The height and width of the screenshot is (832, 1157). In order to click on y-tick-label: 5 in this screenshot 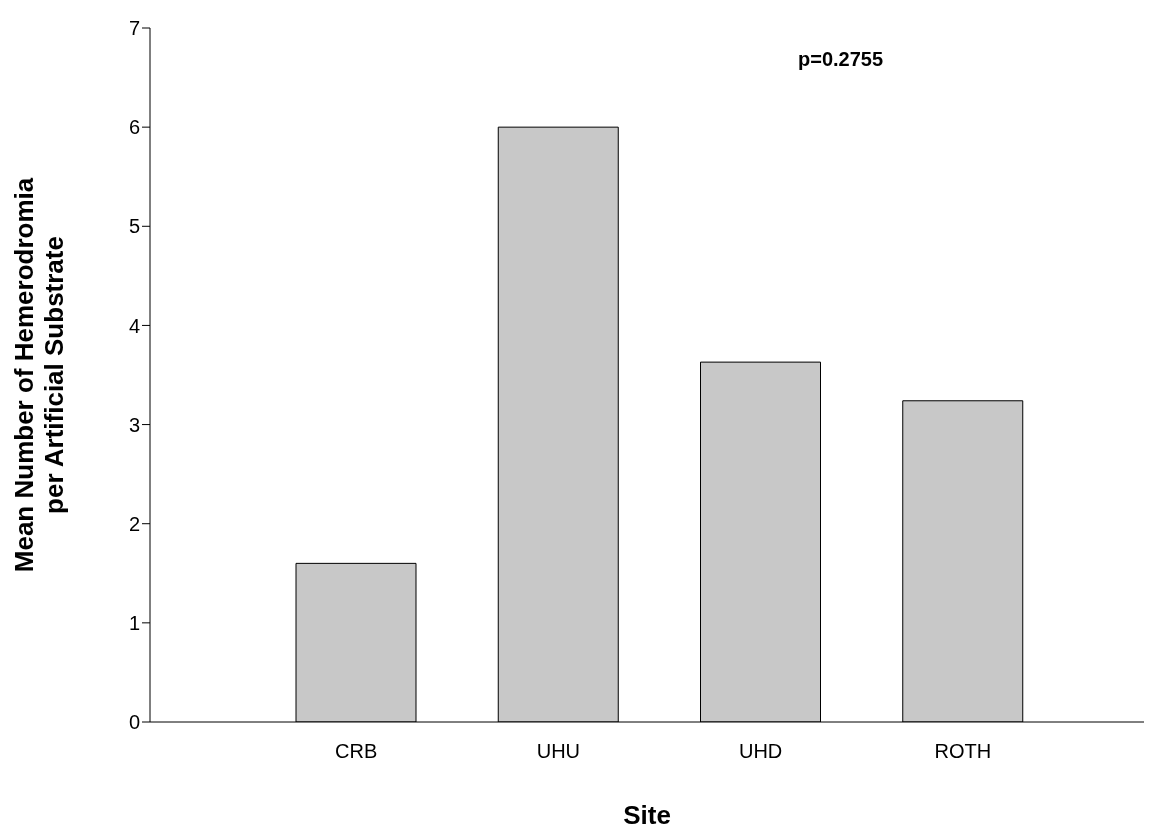, I will do `click(134, 226)`.